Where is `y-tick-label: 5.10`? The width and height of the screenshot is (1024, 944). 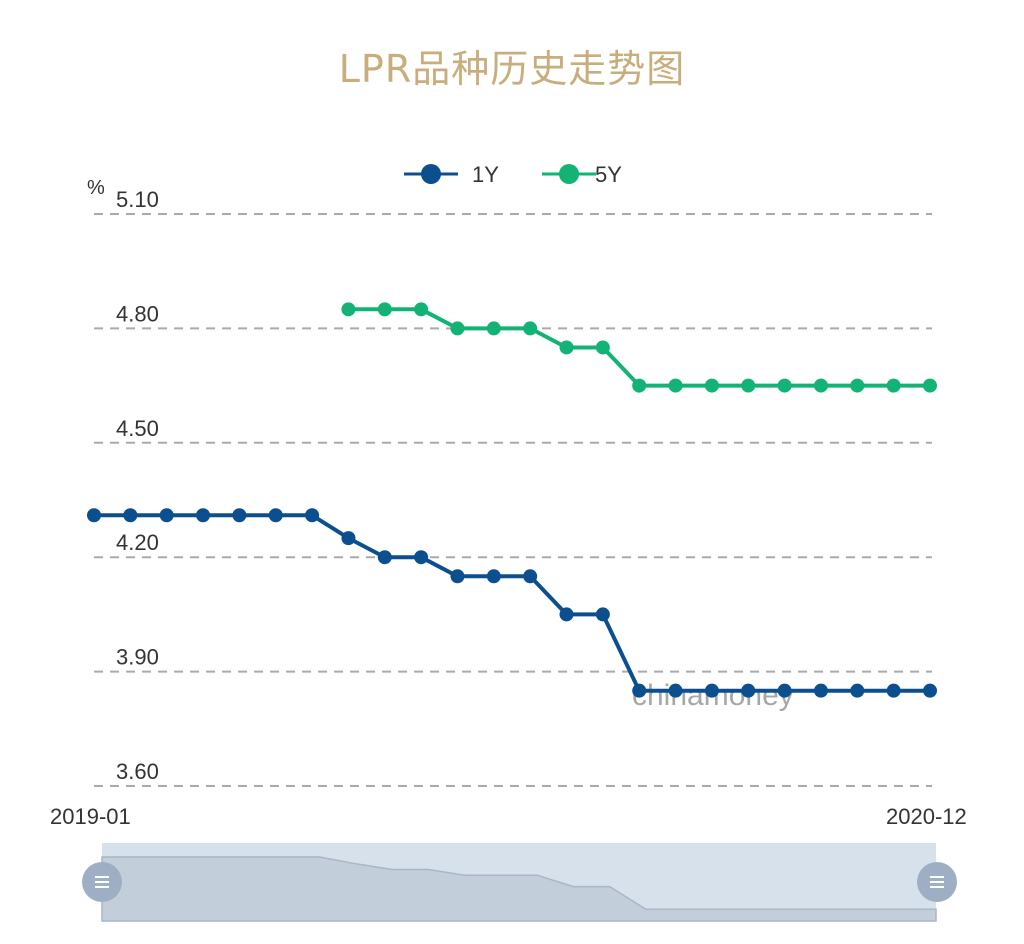 y-tick-label: 5.10 is located at coordinates (137, 199).